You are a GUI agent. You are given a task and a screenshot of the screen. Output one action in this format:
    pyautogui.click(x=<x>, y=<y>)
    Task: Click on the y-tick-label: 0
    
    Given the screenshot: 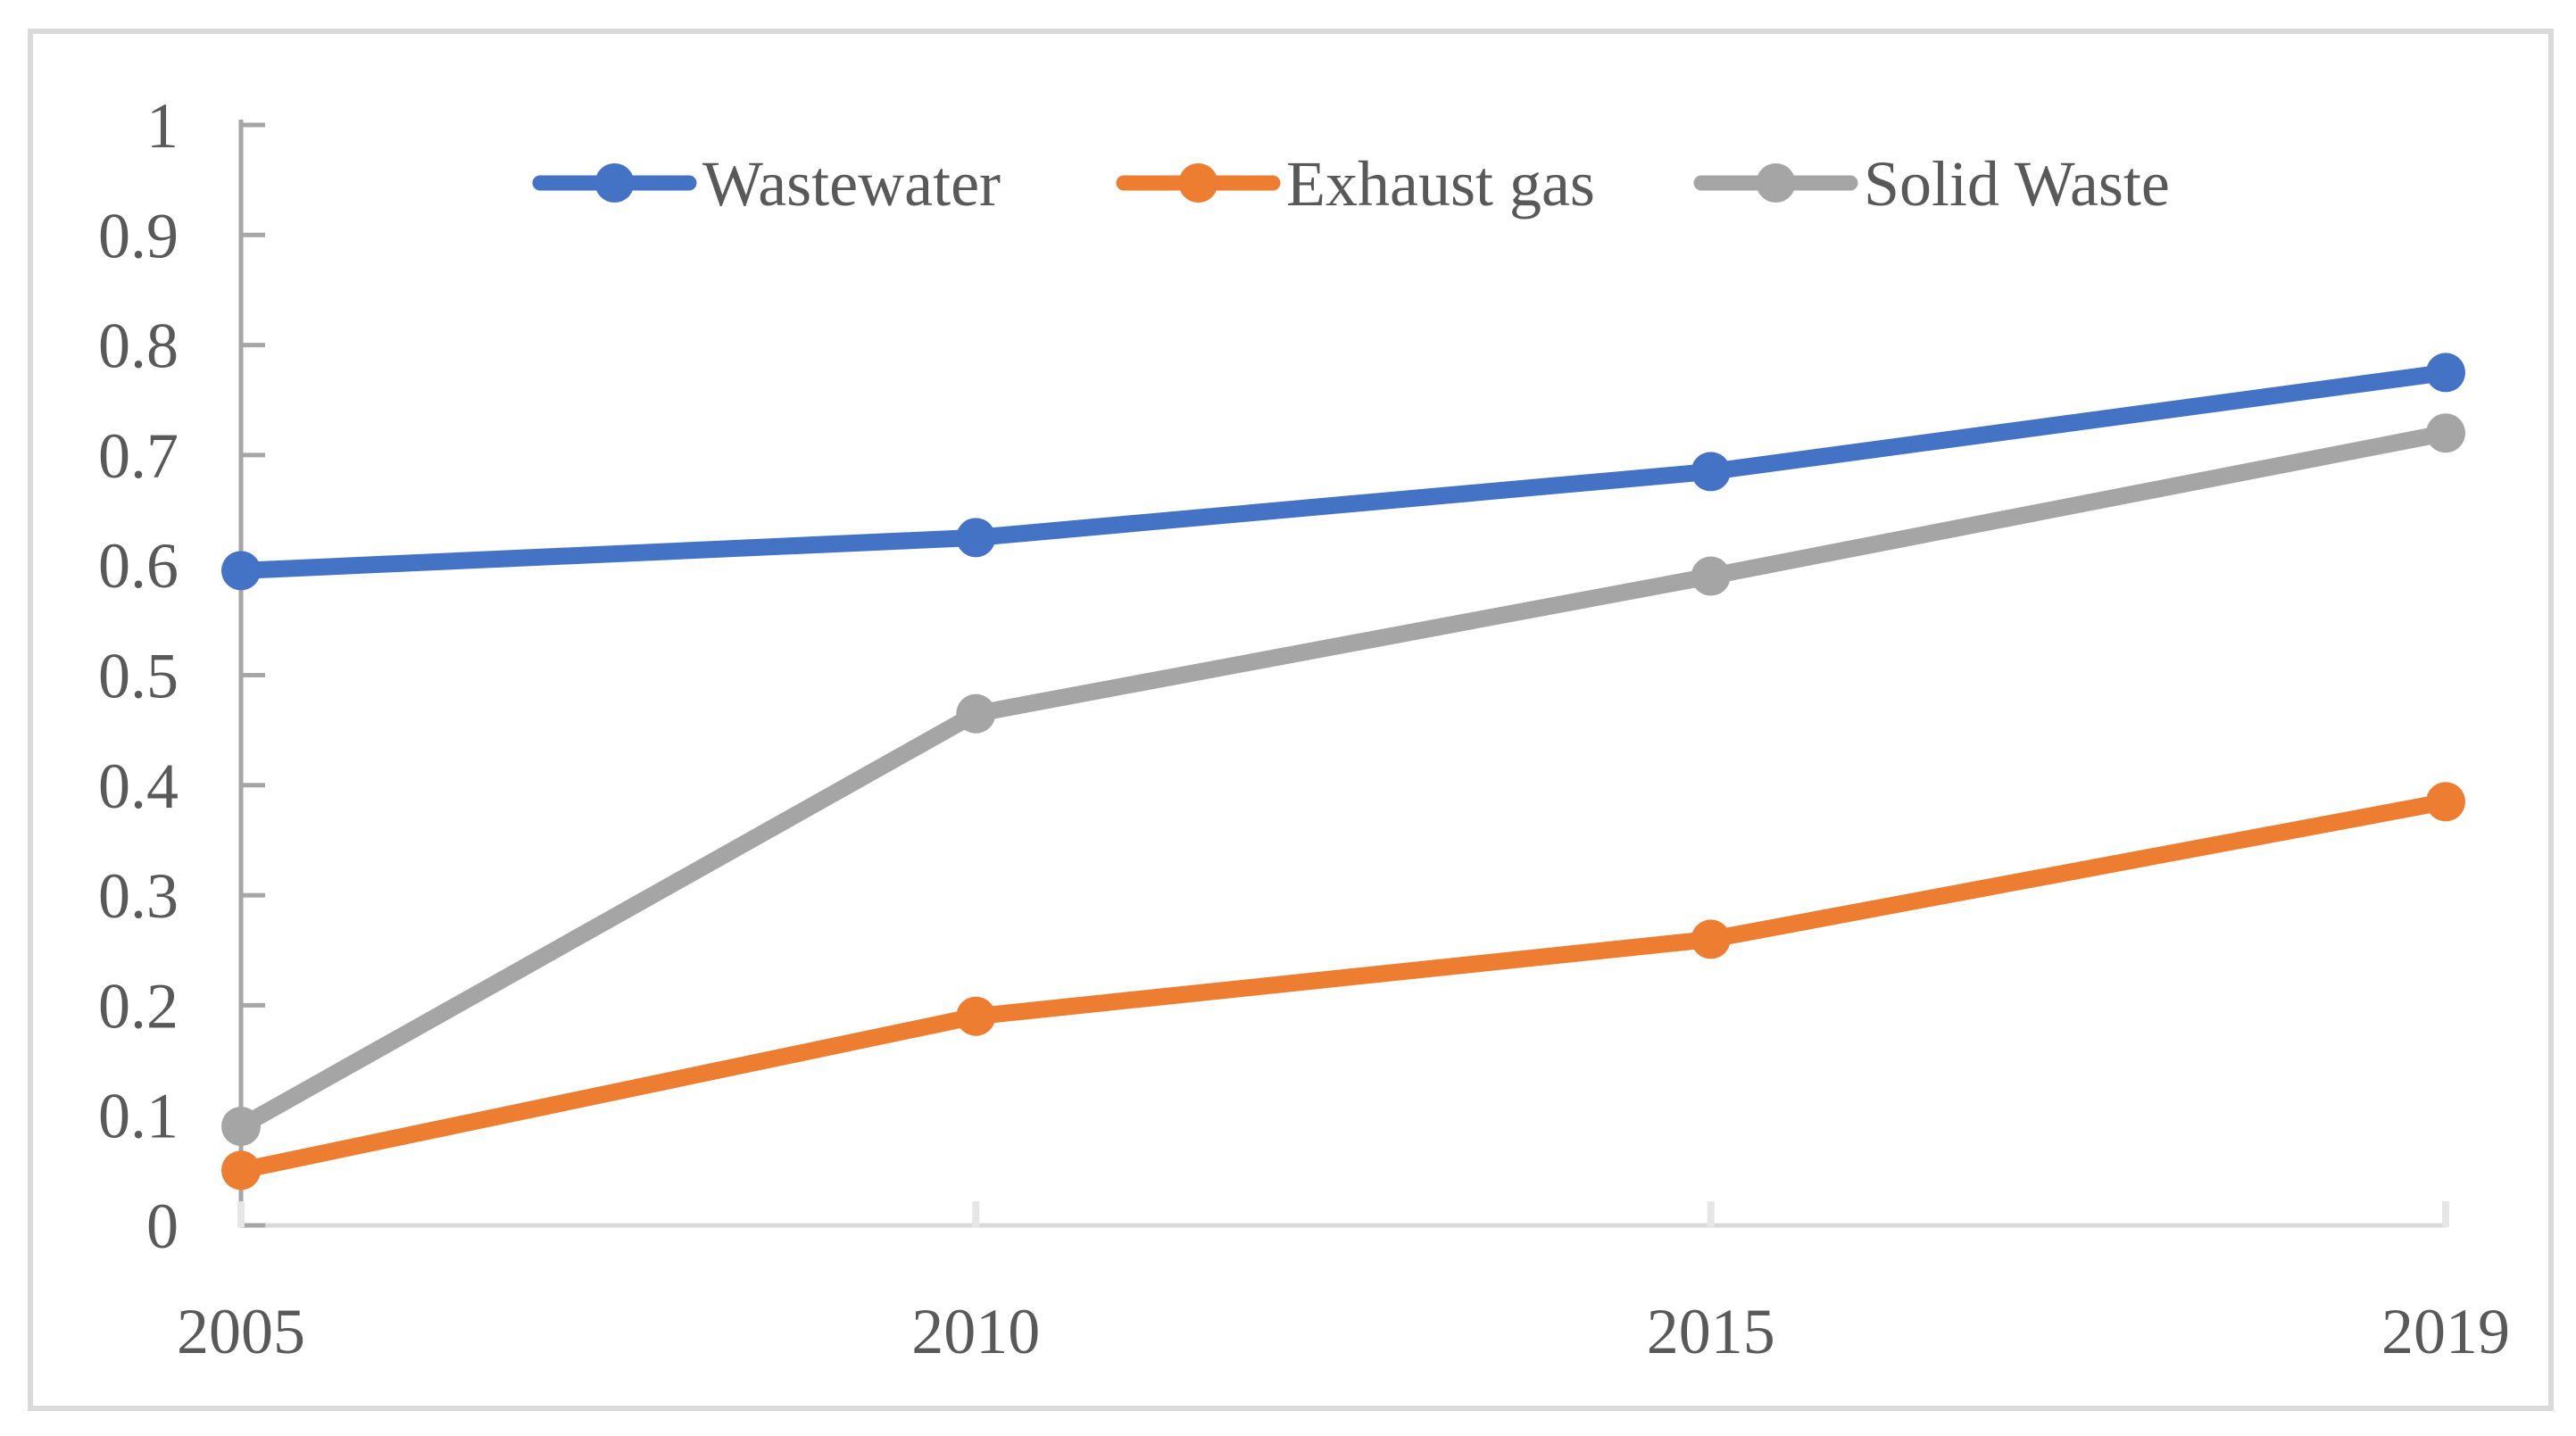 What is the action you would take?
    pyautogui.click(x=163, y=1226)
    